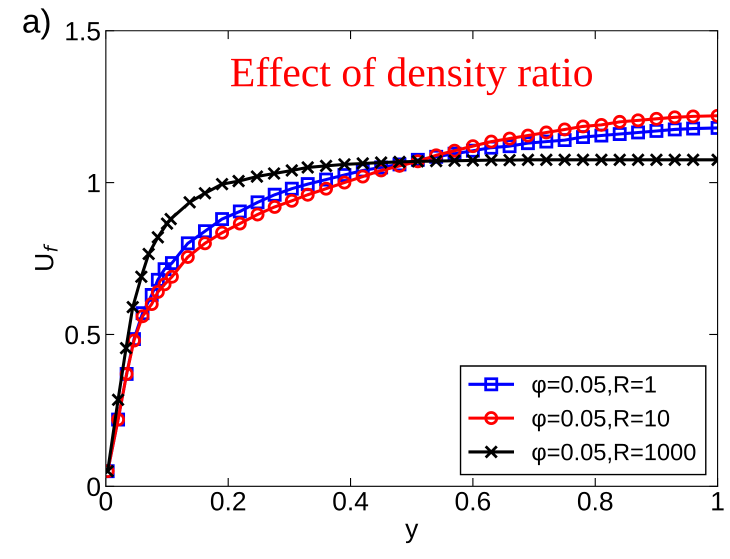 This screenshot has height=559, width=730. I want to click on legend-label: φ=0.05,R=1, so click(594, 387).